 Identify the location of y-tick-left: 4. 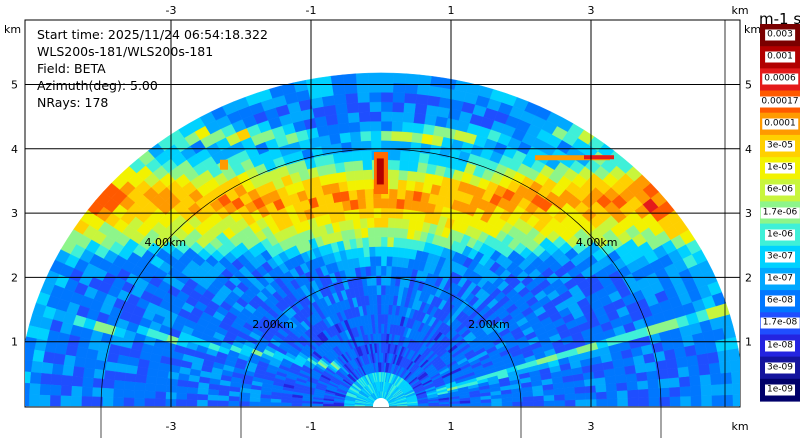
(14, 149).